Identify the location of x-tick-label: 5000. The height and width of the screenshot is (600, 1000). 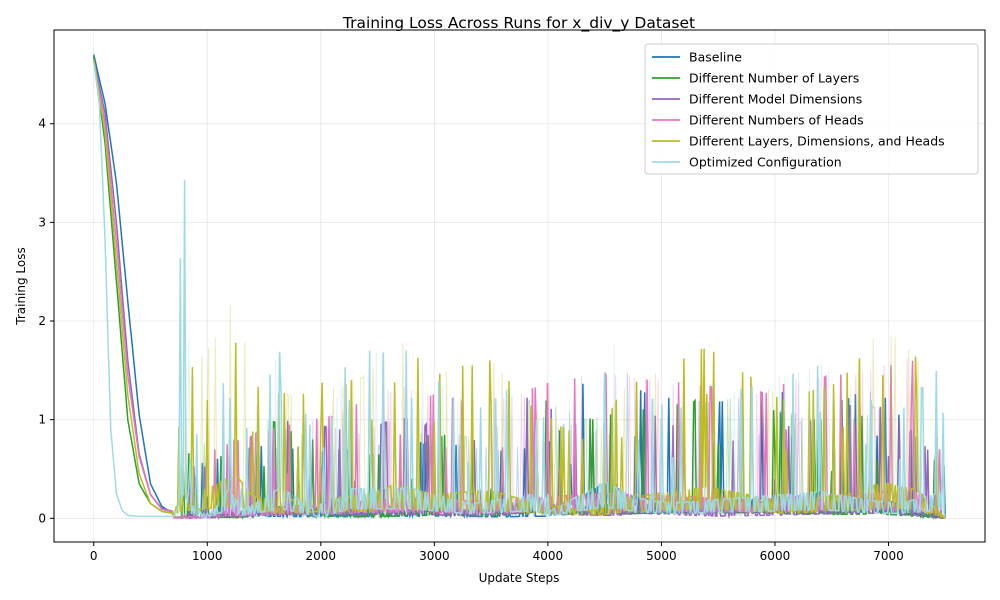
(661, 556).